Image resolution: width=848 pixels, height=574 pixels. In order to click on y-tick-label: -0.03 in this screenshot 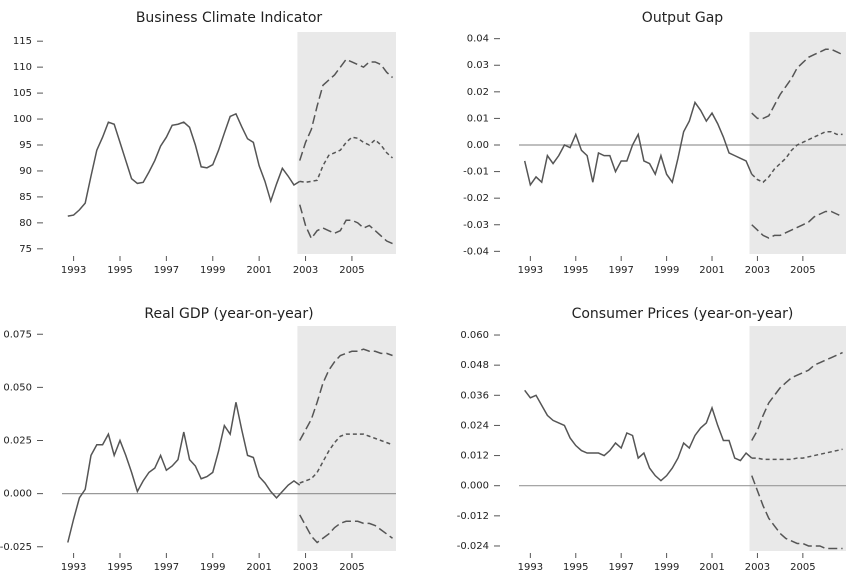, I will do `click(476, 225)`.